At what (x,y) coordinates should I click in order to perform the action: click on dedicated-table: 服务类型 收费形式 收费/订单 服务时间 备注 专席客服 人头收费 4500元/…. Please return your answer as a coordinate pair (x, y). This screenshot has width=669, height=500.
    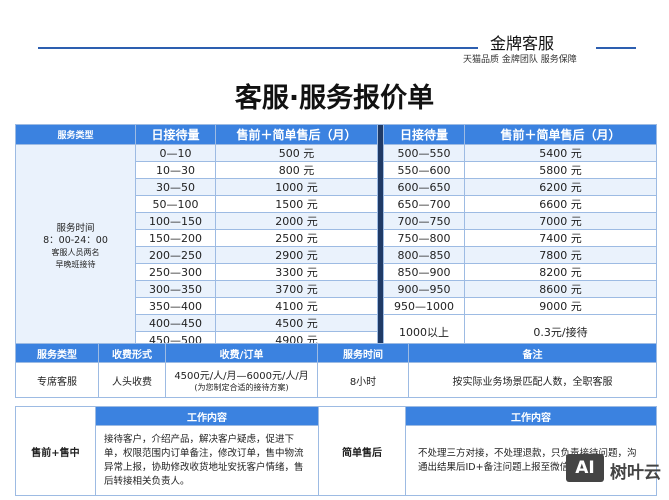
    Looking at the image, I should click on (336, 370).